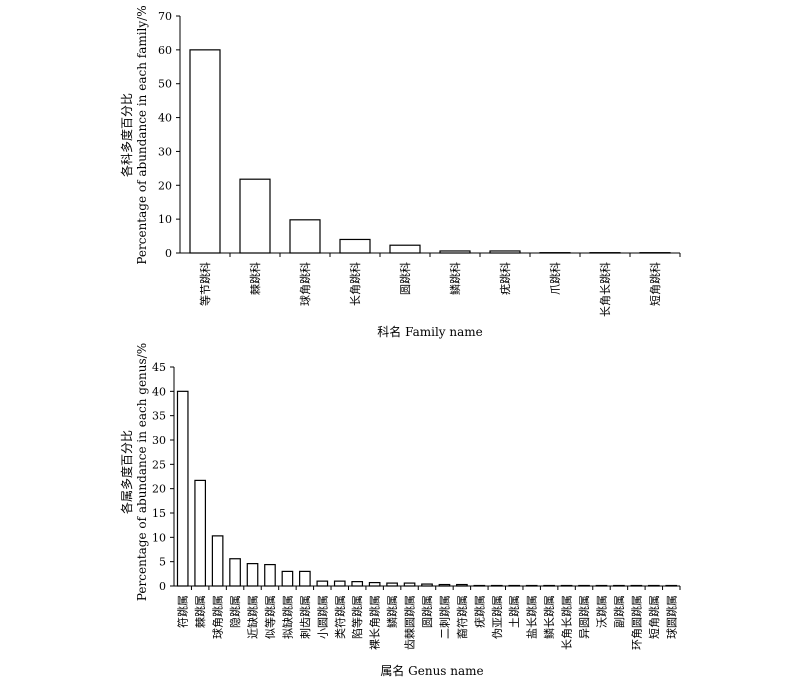 This screenshot has width=800, height=691. I want to click on family-y-tick-label: 20, so click(165, 185).